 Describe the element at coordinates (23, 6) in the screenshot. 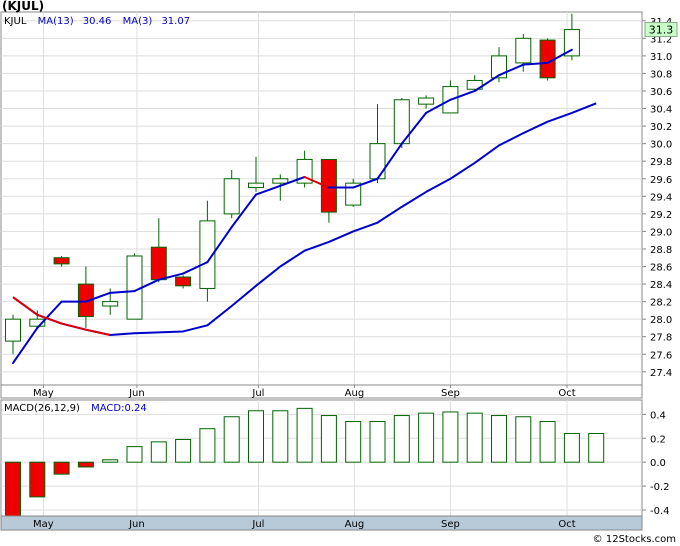

I see `chart-title: (KJUL)` at that location.